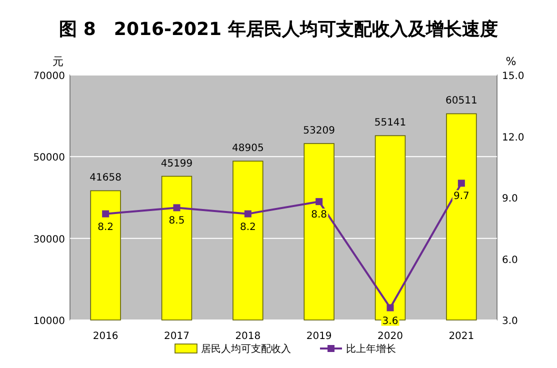 Image resolution: width=557 pixels, height=368 pixels. Describe the element at coordinates (248, 148) in the screenshot. I see `data-label: 48905` at that location.